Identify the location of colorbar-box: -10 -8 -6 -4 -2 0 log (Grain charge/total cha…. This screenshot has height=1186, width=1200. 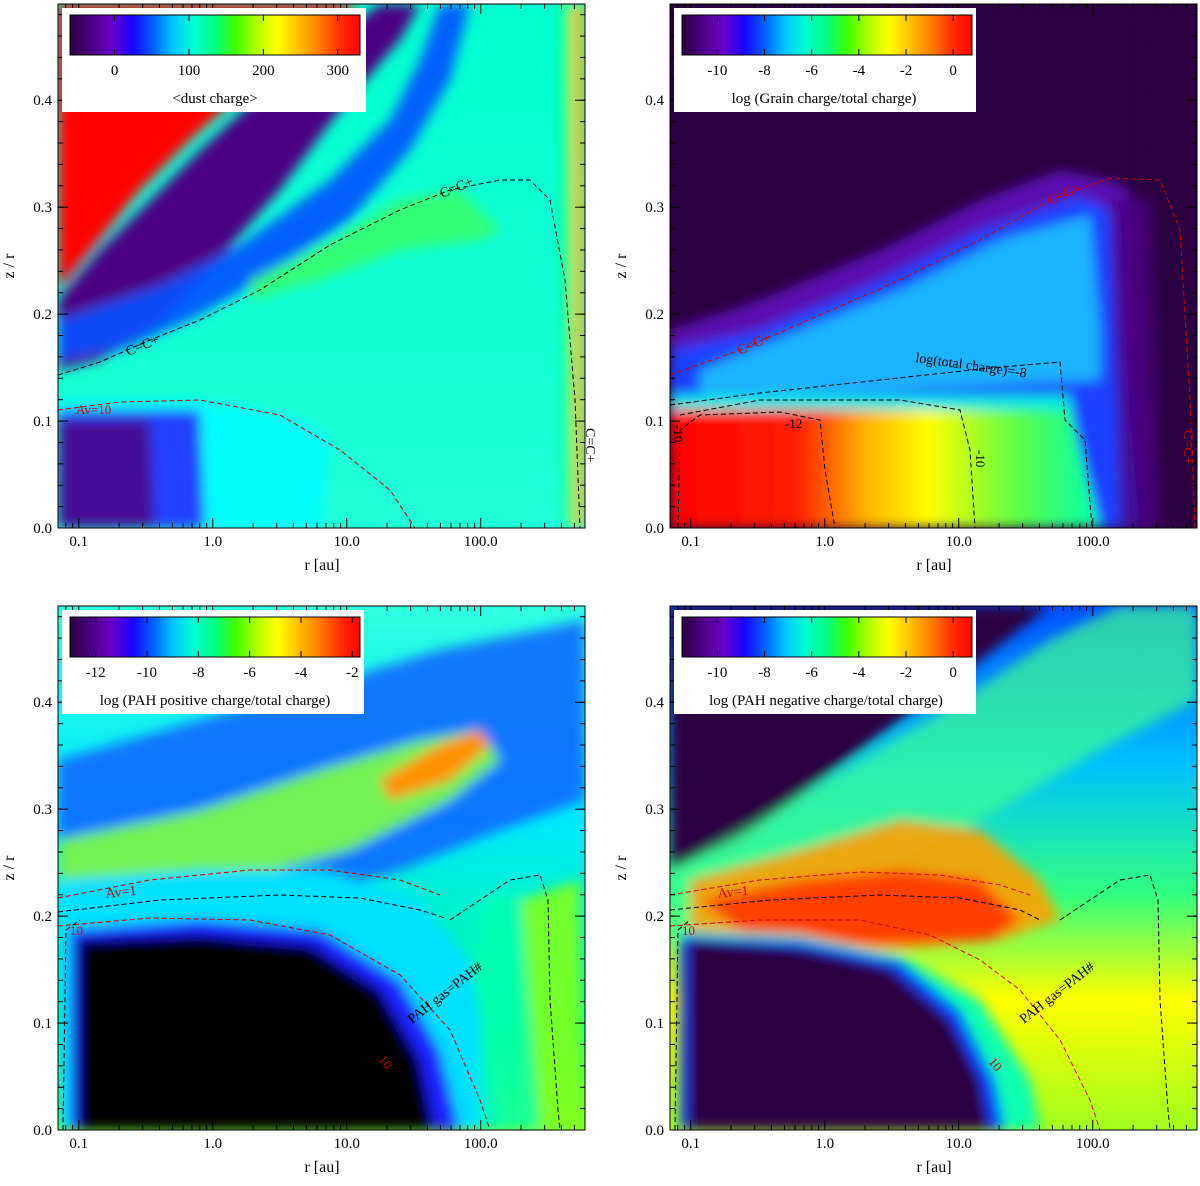
(825, 60).